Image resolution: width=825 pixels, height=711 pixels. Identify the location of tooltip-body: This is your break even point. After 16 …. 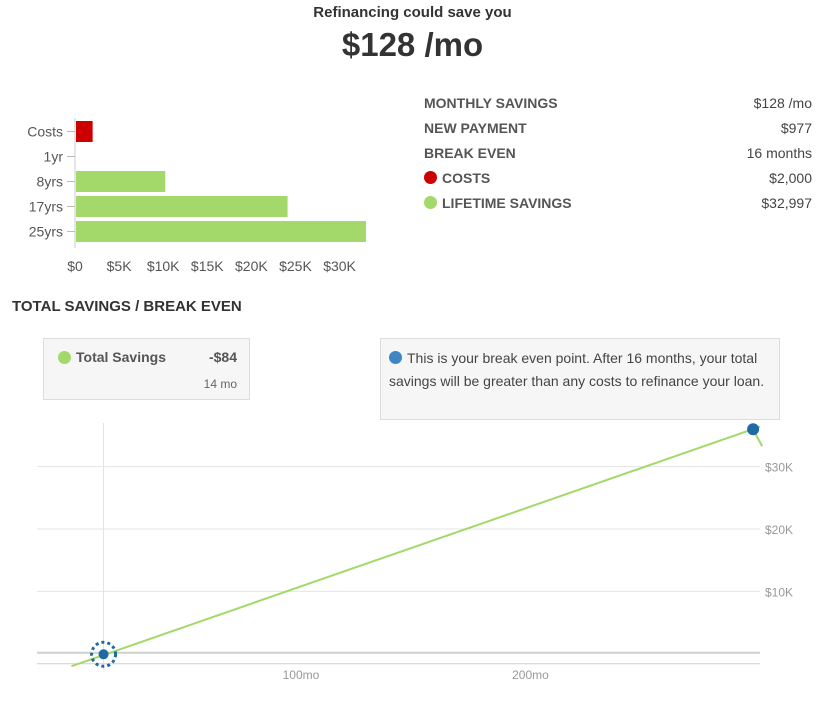
(580, 370).